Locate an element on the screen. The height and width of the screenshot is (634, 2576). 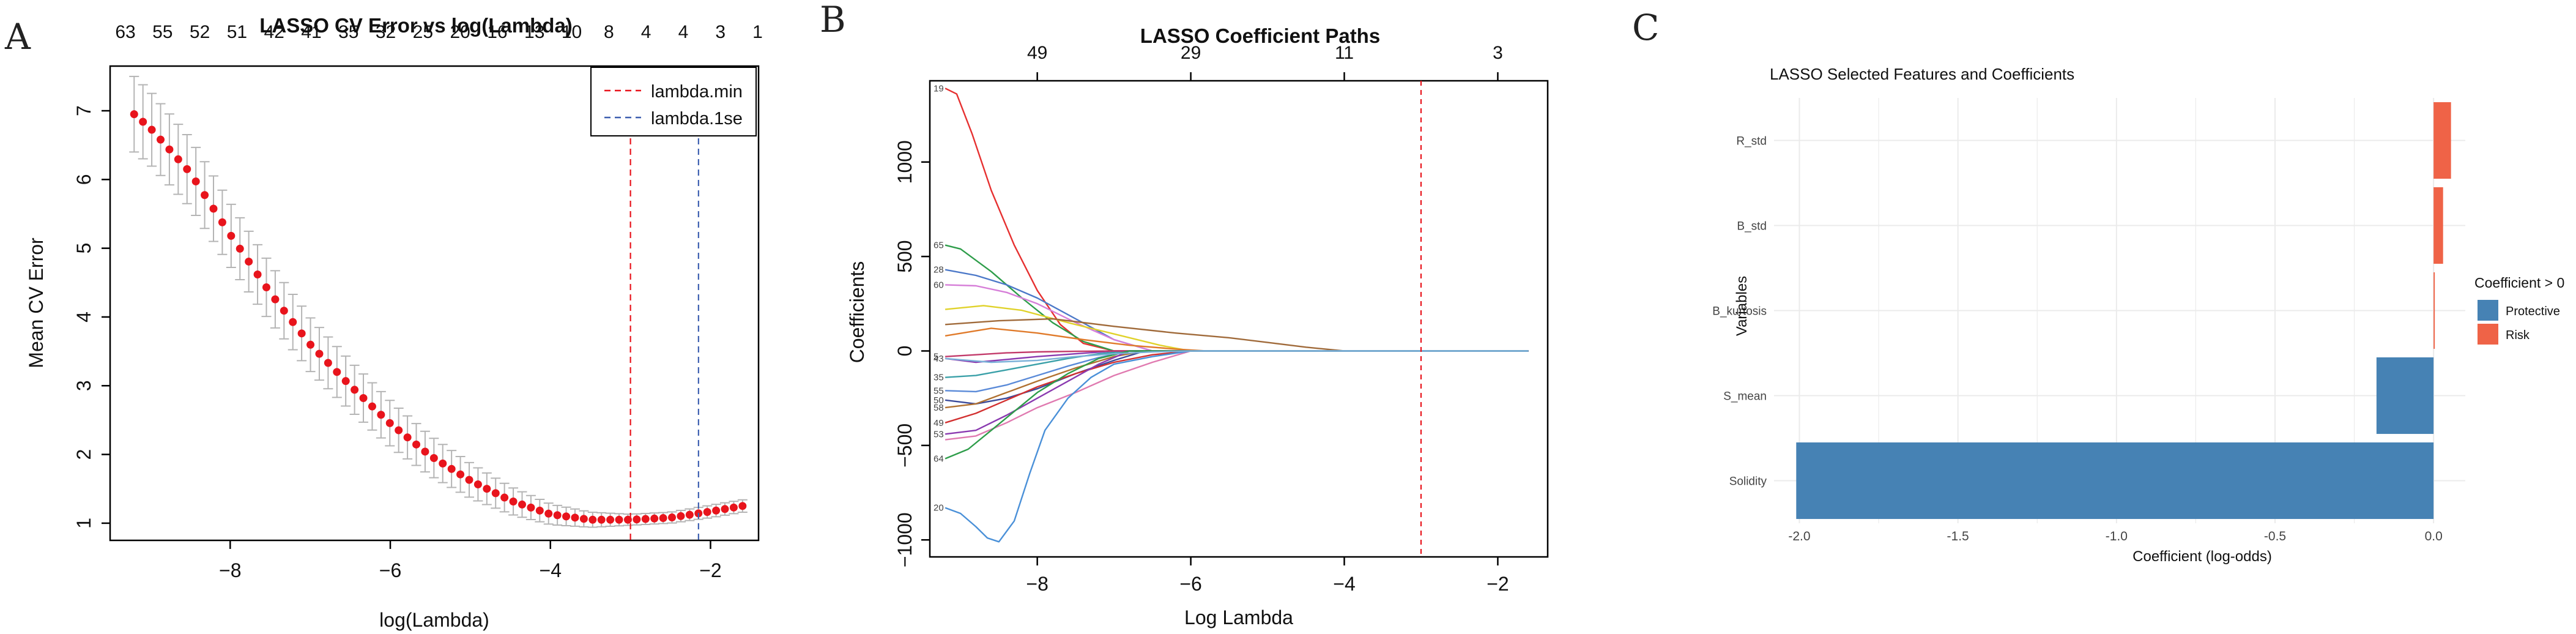
panel-a-title: LASSO CV Error vs log(Lambda) is located at coordinates (416, 25).